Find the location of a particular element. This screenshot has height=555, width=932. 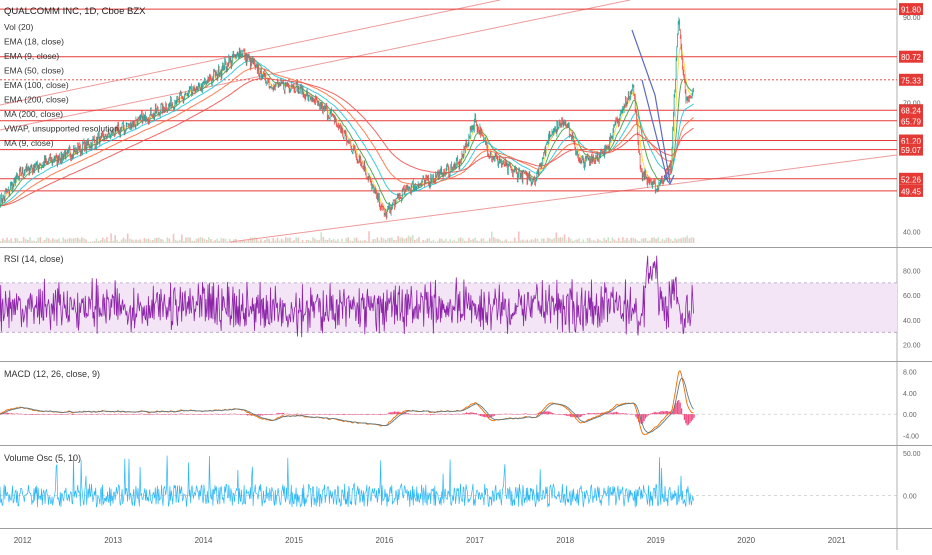

macd-line is located at coordinates (347, 403).